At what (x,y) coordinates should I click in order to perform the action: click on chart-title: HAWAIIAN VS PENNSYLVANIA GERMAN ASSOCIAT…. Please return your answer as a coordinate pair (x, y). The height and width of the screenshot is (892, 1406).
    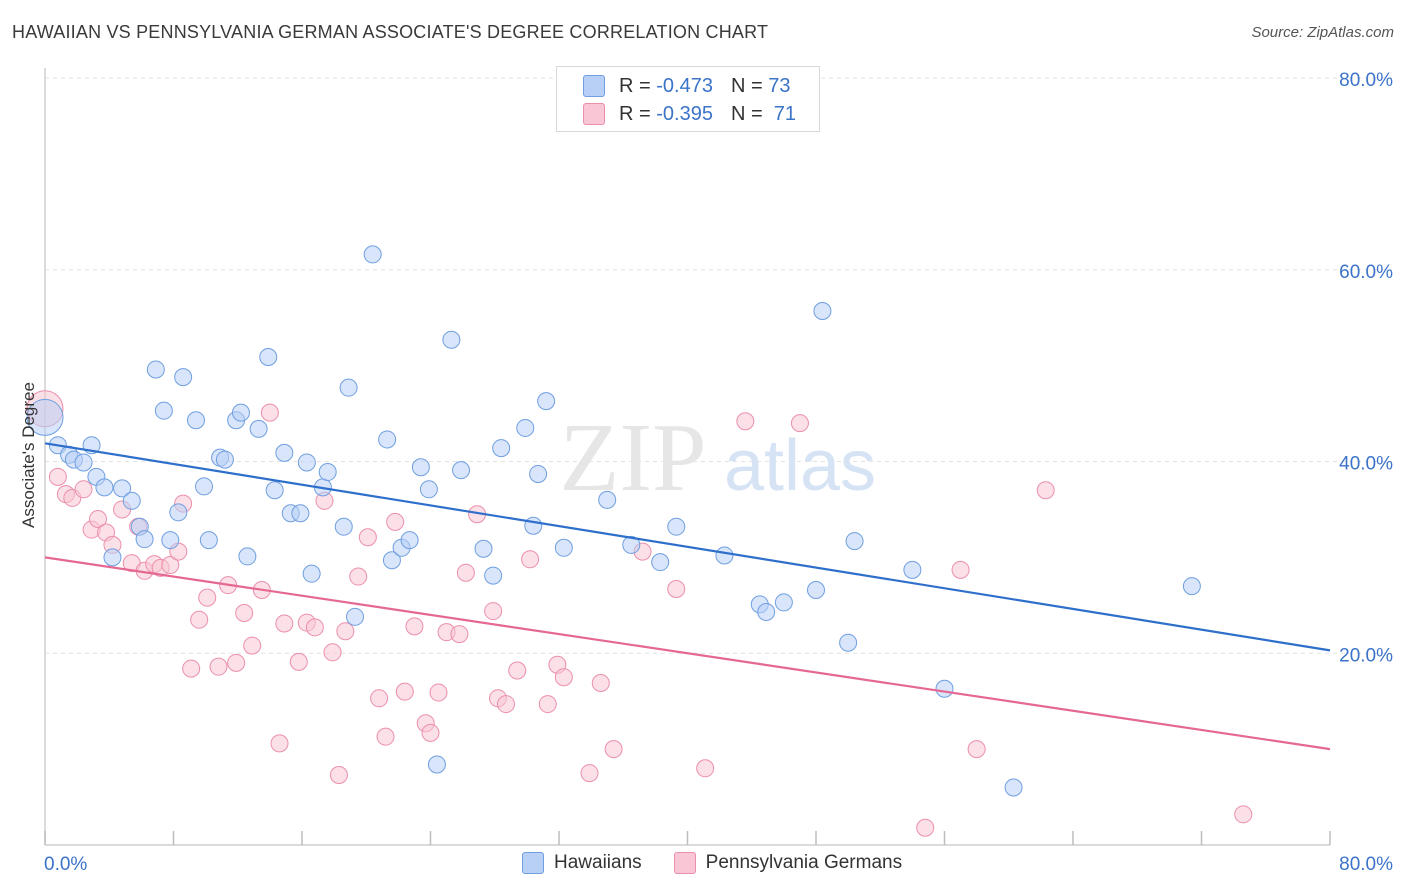
    Looking at the image, I should click on (390, 32).